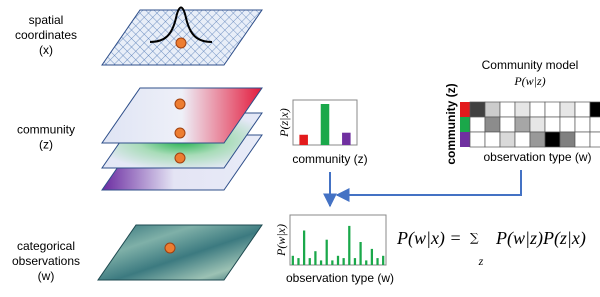  What do you see at coordinates (46, 50) in the screenshot?
I see `side-label: (x)` at bounding box center [46, 50].